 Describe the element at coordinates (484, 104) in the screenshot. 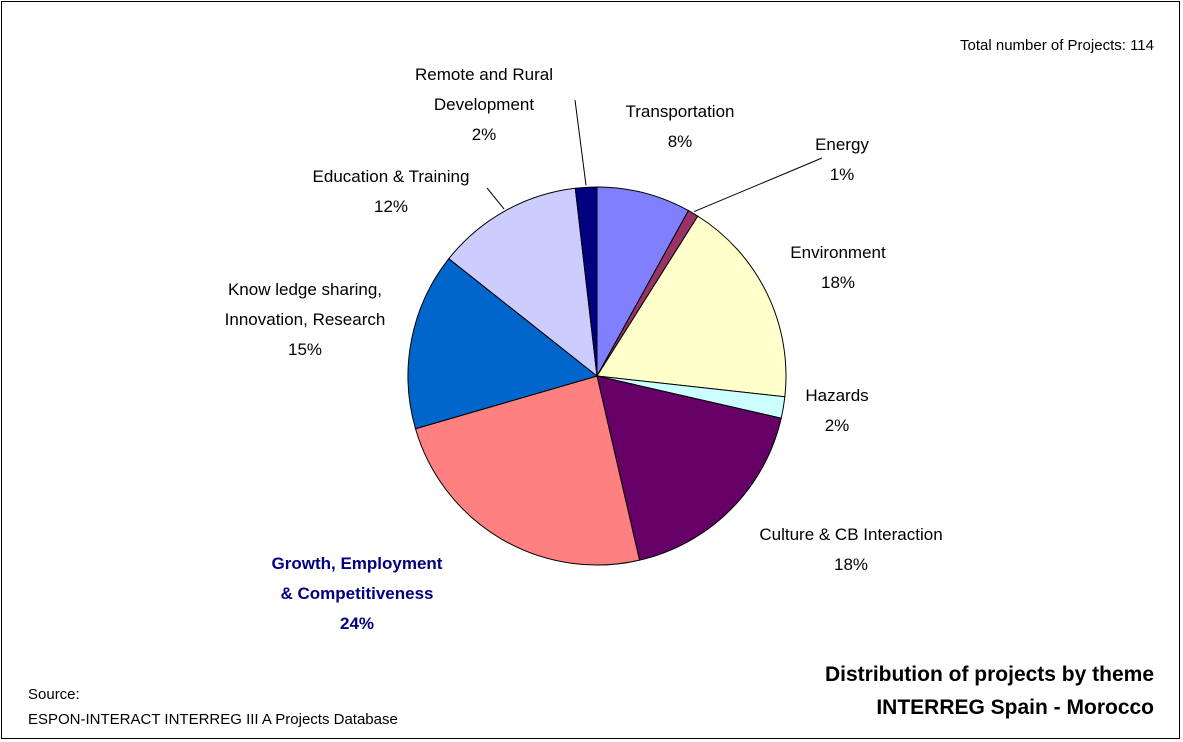

I see `slice-label-8: Remote and Rural Development 2%` at that location.